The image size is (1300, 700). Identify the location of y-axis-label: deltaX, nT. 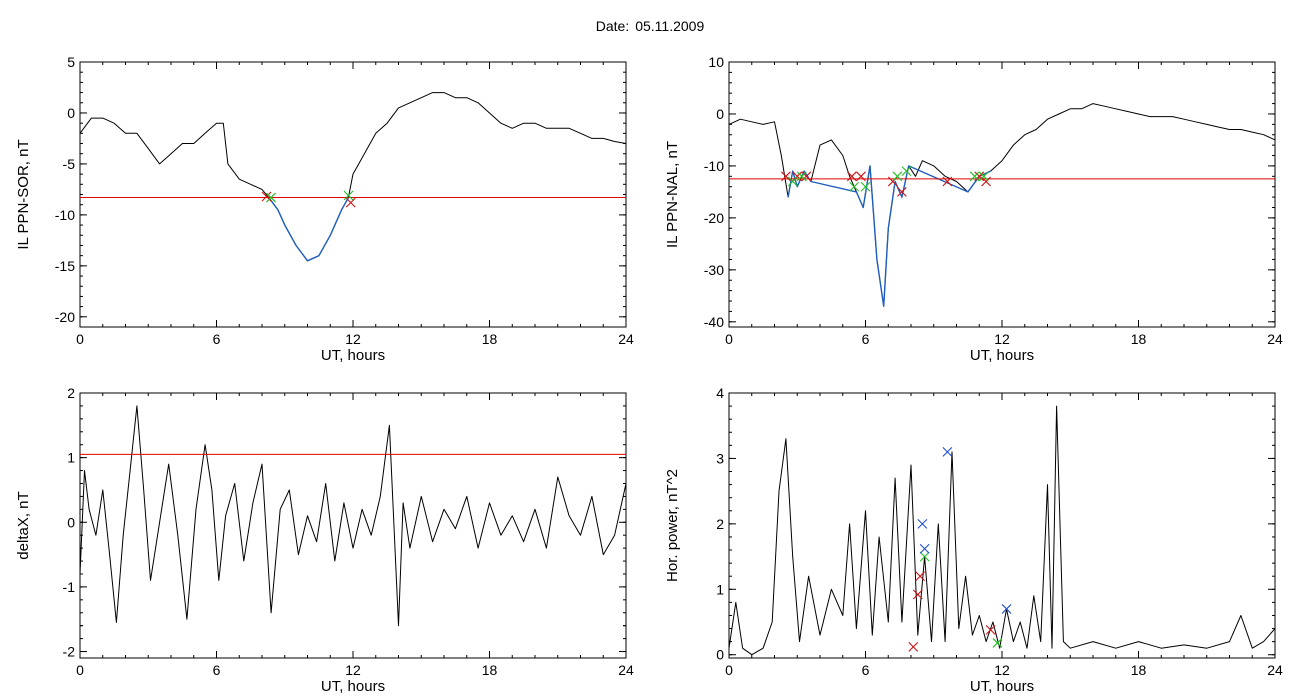
(23, 525).